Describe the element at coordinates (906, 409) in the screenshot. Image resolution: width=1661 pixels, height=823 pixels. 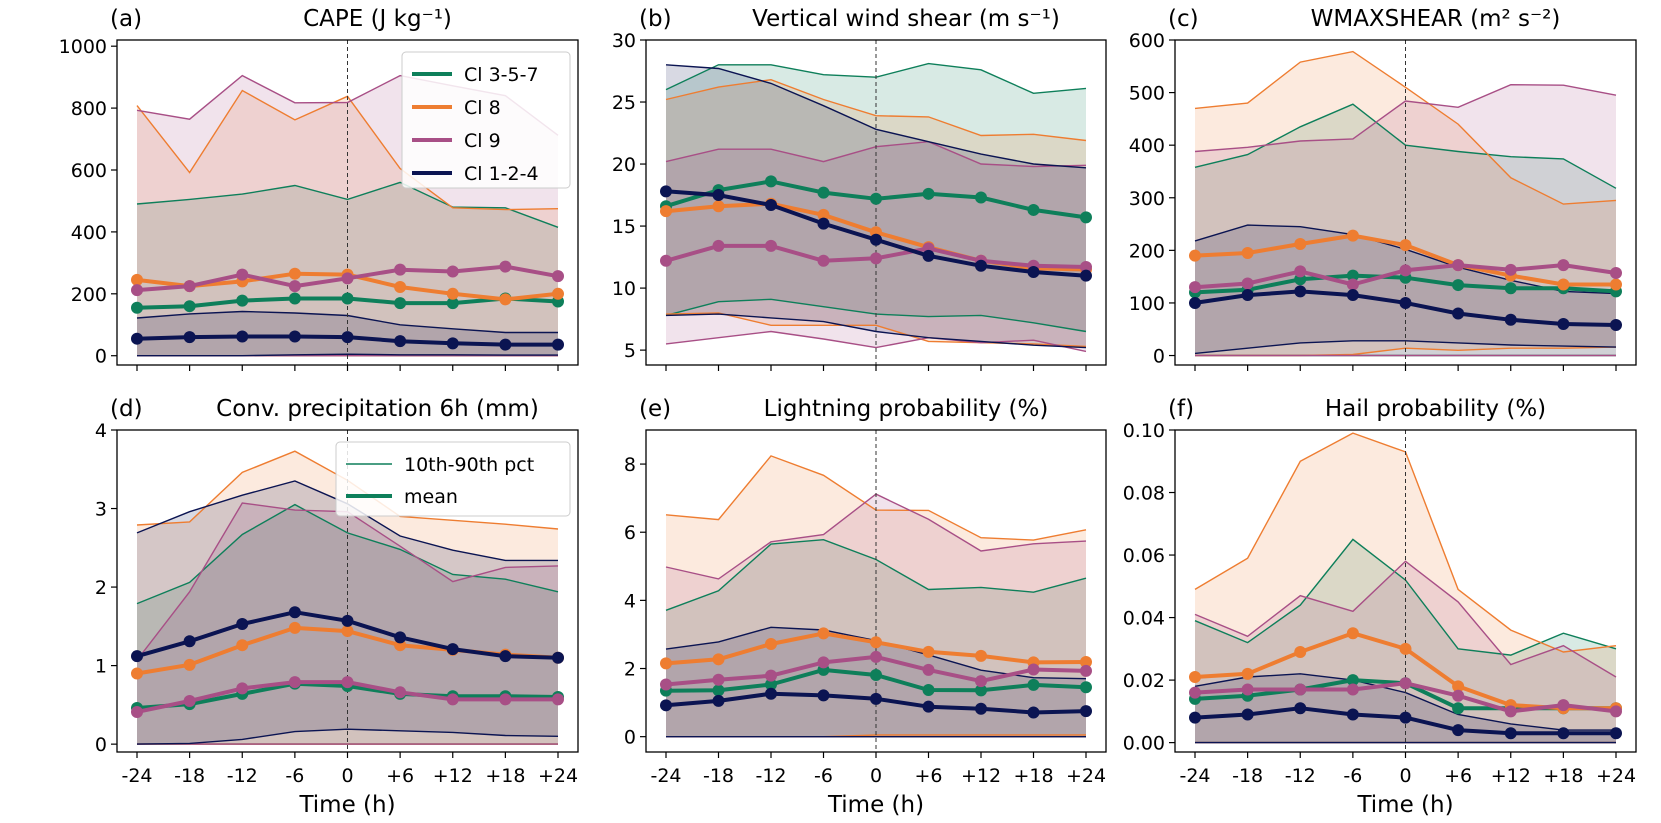
I see `panel-title: Lightning probability (%)` at that location.